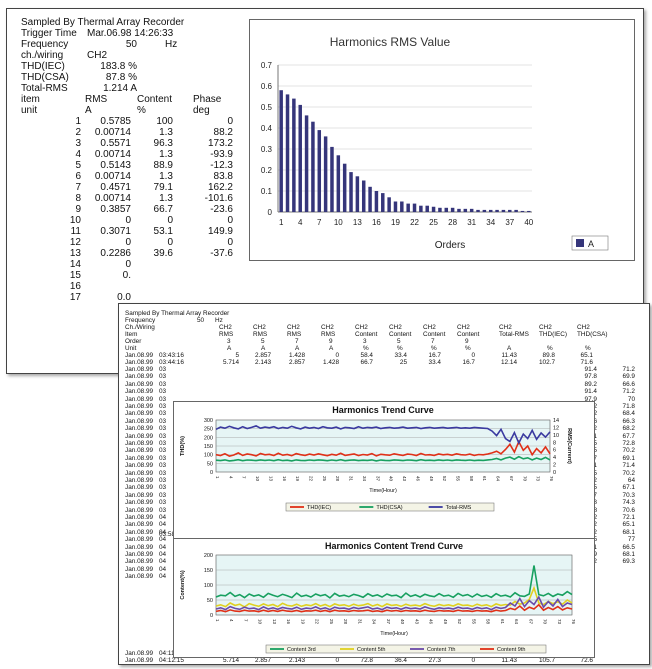  Describe the element at coordinates (124, 297) in the screenshot. I see `table-cell-rms: 0.0` at that location.